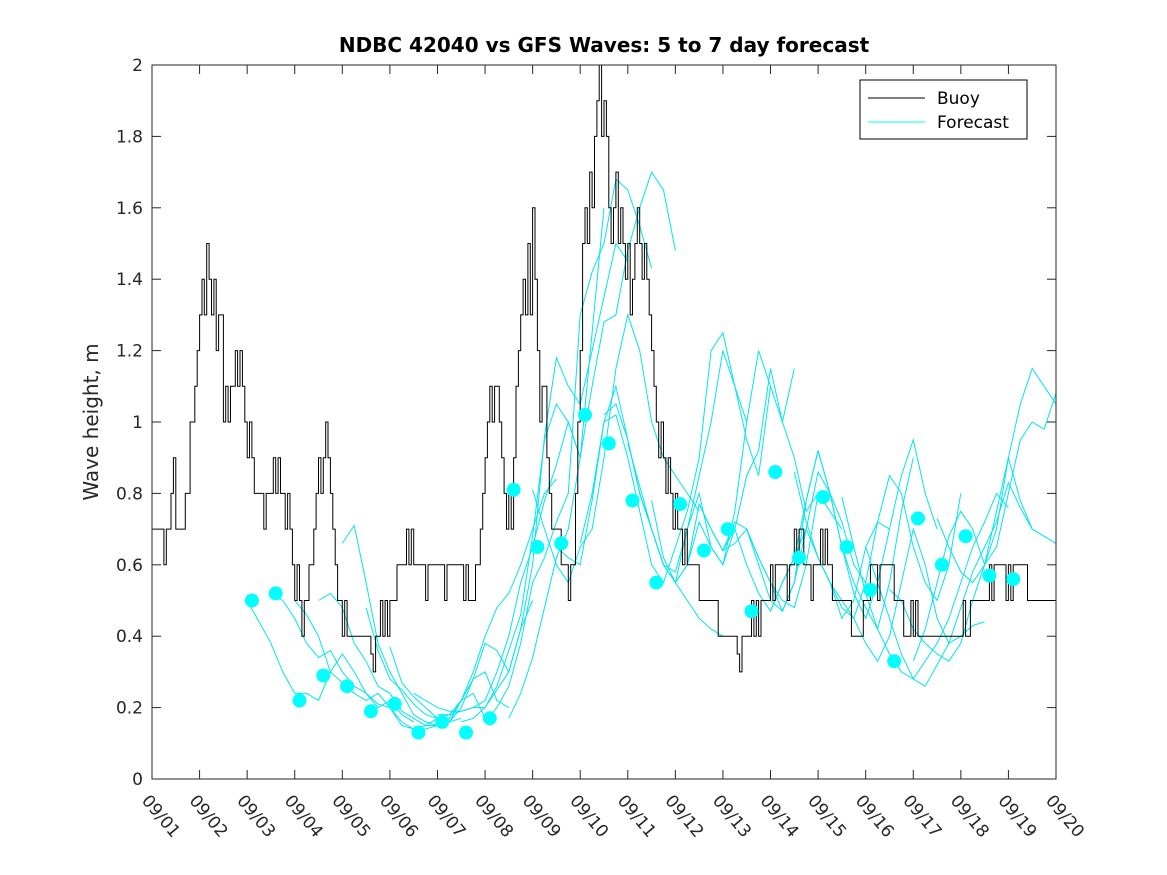  Describe the element at coordinates (129, 566) in the screenshot. I see `y-tick-label-3: 0.6` at that location.